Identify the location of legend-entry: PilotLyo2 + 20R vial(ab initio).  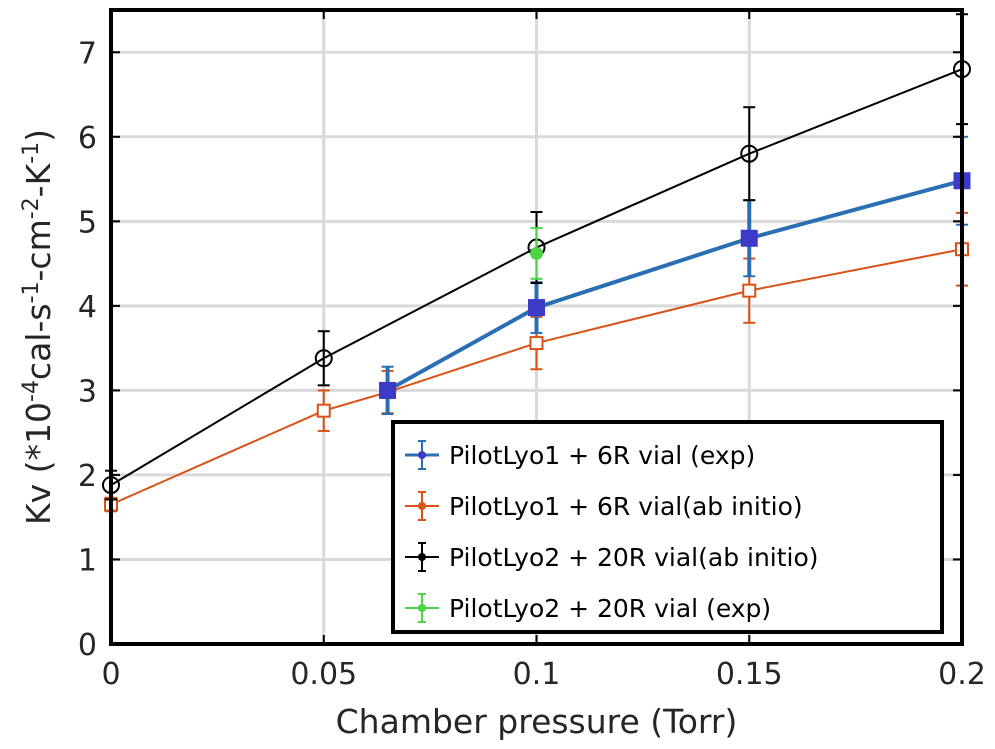
(612, 557).